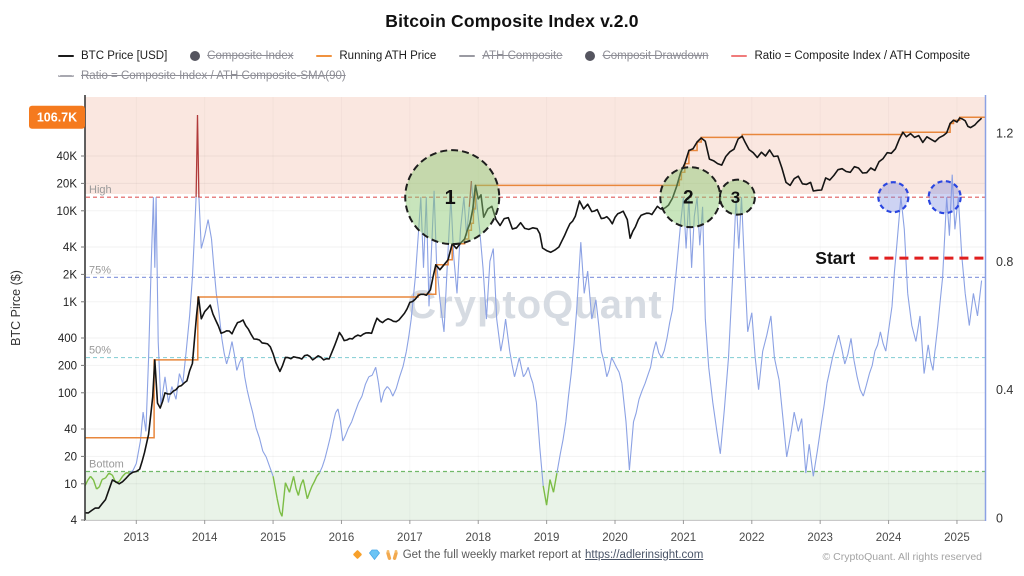  What do you see at coordinates (535, 145) in the screenshot?
I see `overheat-zone-band` at bounding box center [535, 145].